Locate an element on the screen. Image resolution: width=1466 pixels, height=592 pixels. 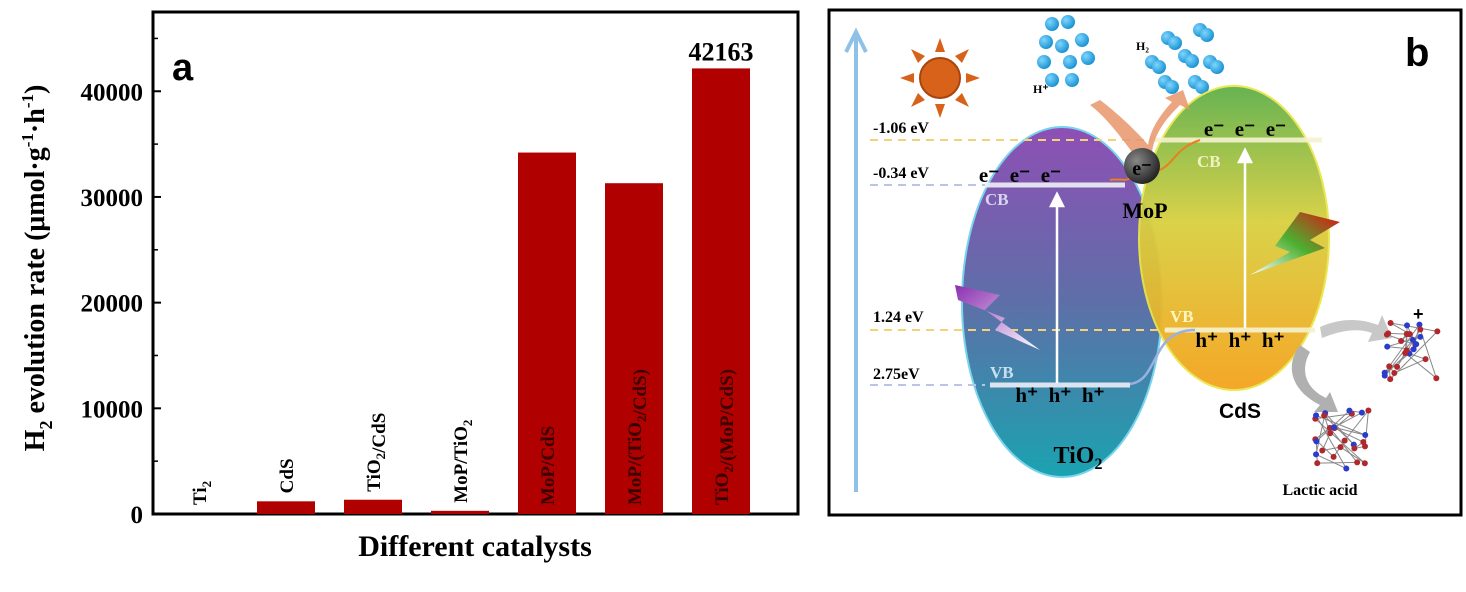
level-label-4: 2.75eV is located at coordinates (896, 374).